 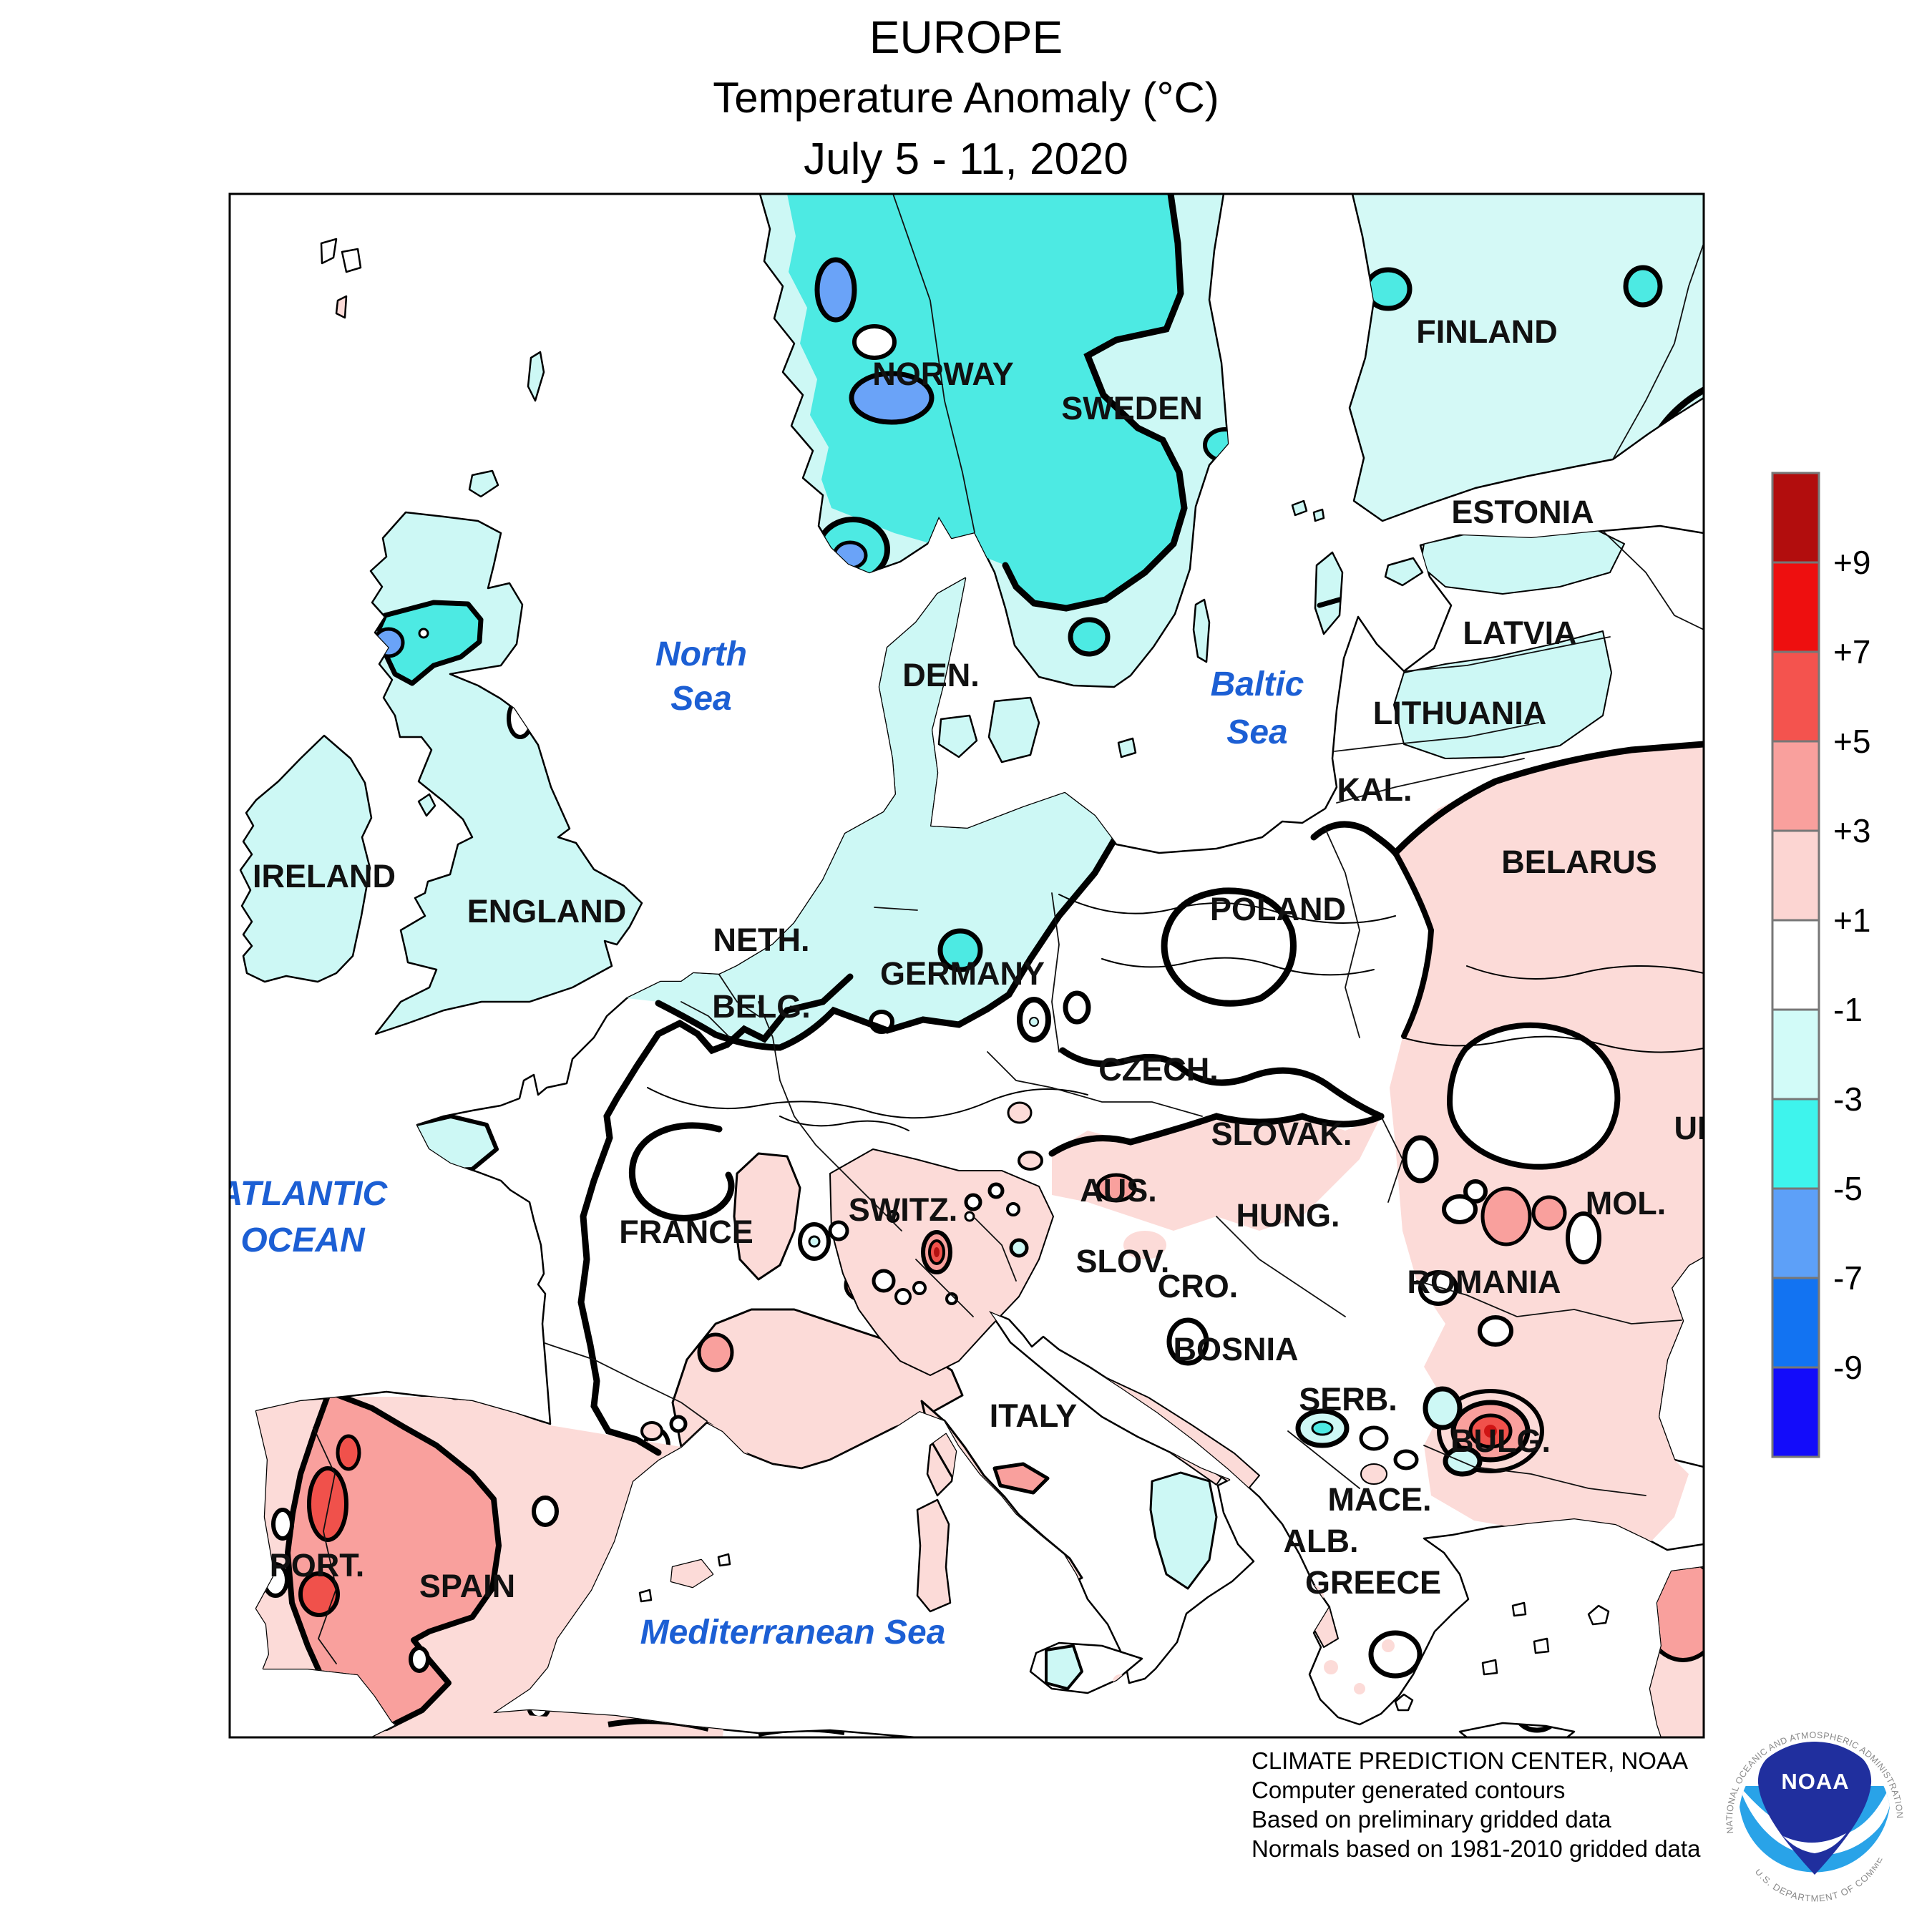 I want to click on svg-text: NORWAY, so click(x=943, y=374).